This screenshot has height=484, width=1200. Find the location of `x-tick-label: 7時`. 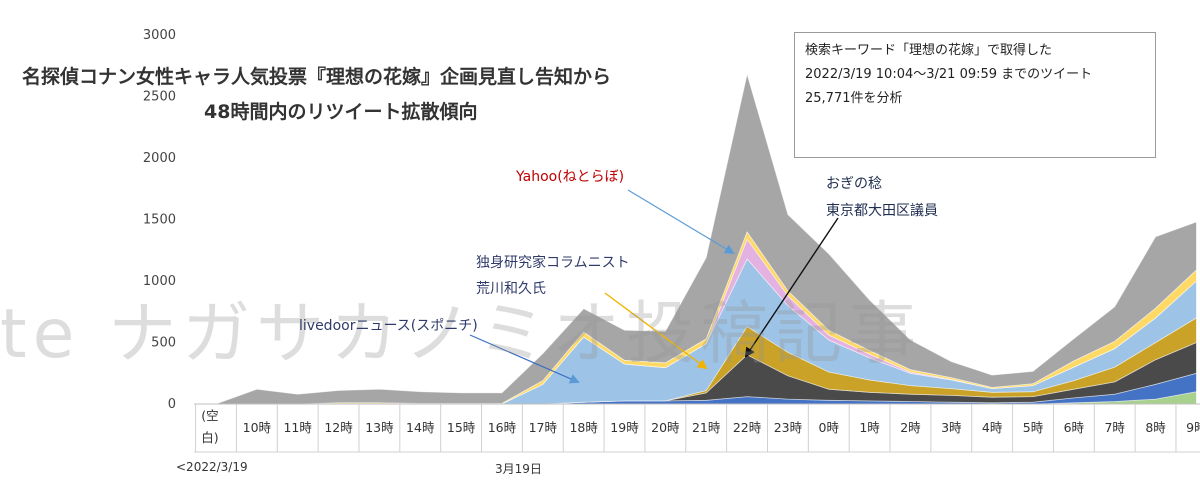

x-tick-label: 7時 is located at coordinates (1114, 427).